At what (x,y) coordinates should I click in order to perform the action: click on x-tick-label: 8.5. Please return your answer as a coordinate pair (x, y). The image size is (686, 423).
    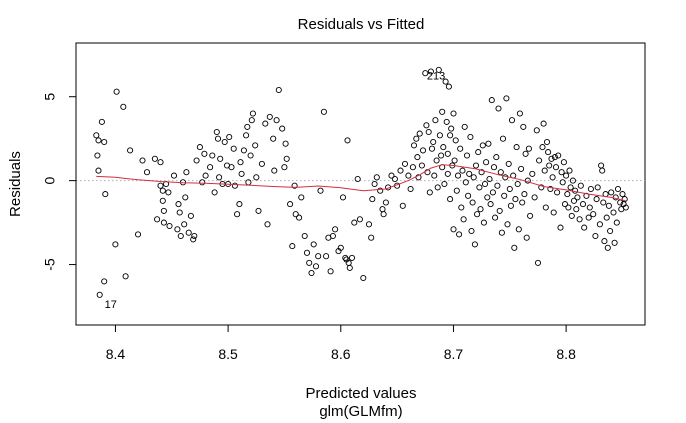
    Looking at the image, I should click on (228, 354).